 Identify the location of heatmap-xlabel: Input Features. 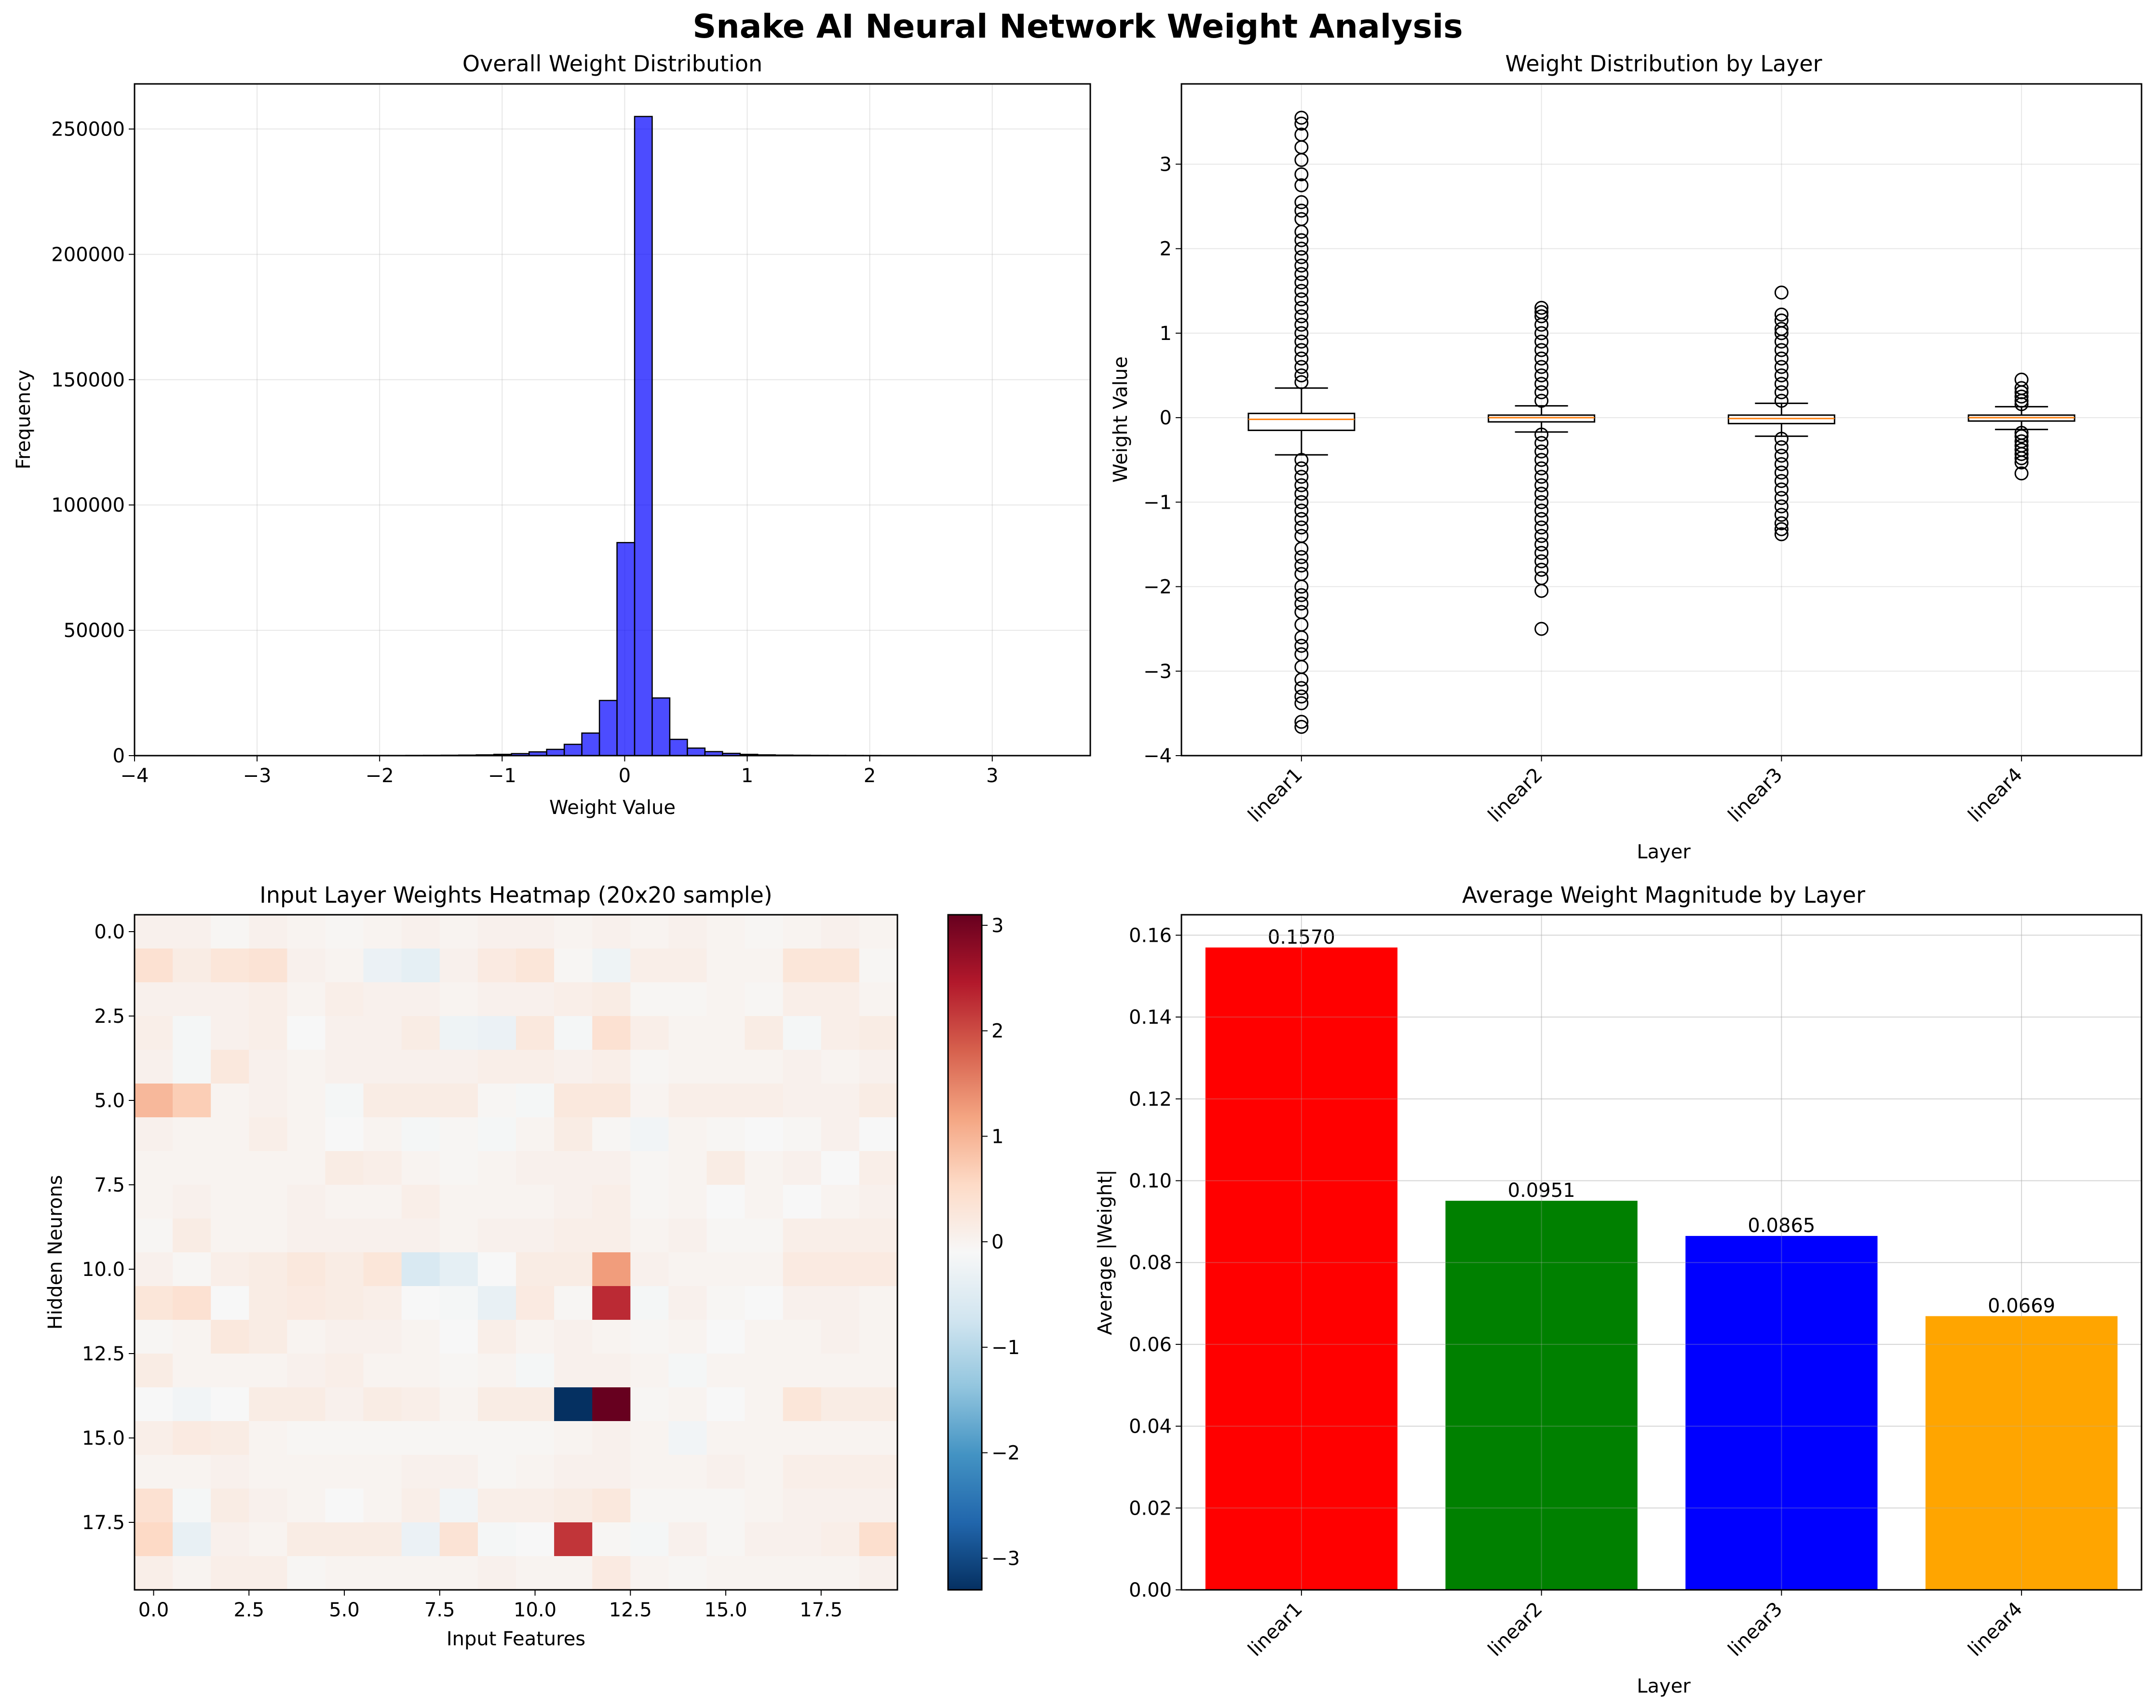
(516, 1639).